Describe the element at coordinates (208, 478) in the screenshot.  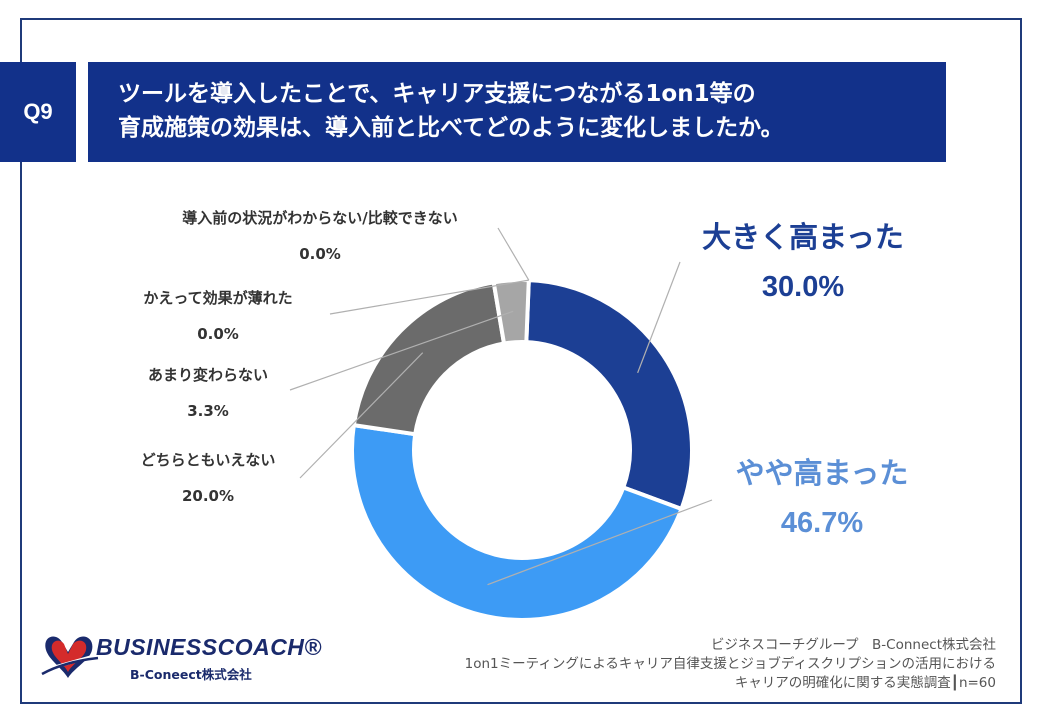
I see `label-slice-2: どちらともいえない 20.0%` at that location.